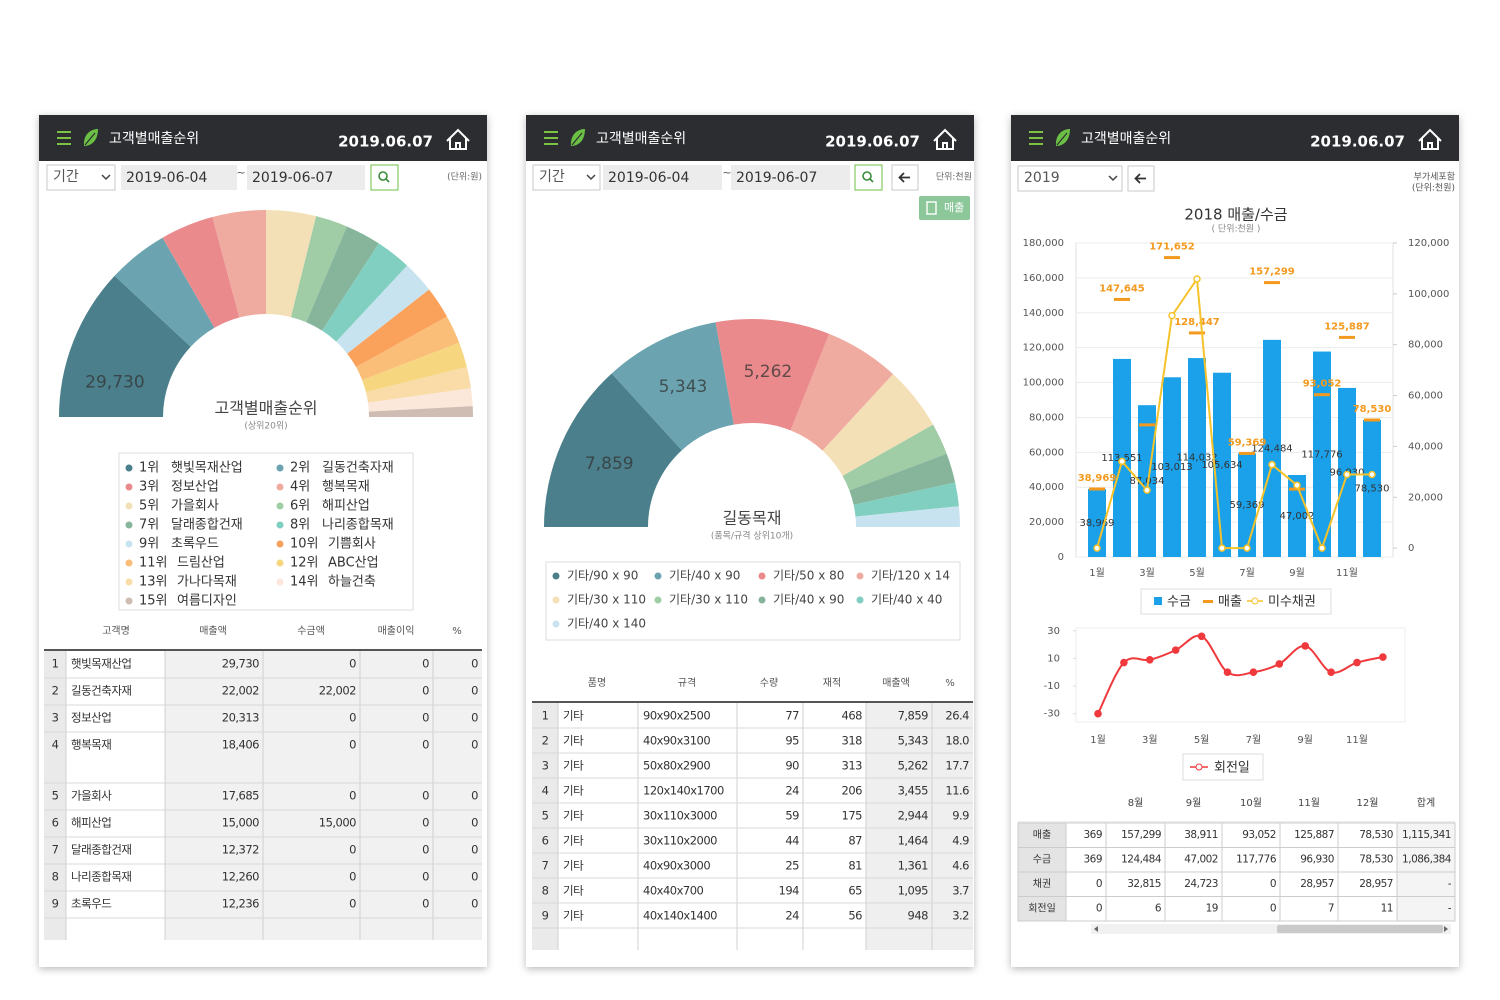 The image size is (1500, 1000). What do you see at coordinates (606, 624) in the screenshot?
I see `legend-name: 기타/40 x 140` at bounding box center [606, 624].